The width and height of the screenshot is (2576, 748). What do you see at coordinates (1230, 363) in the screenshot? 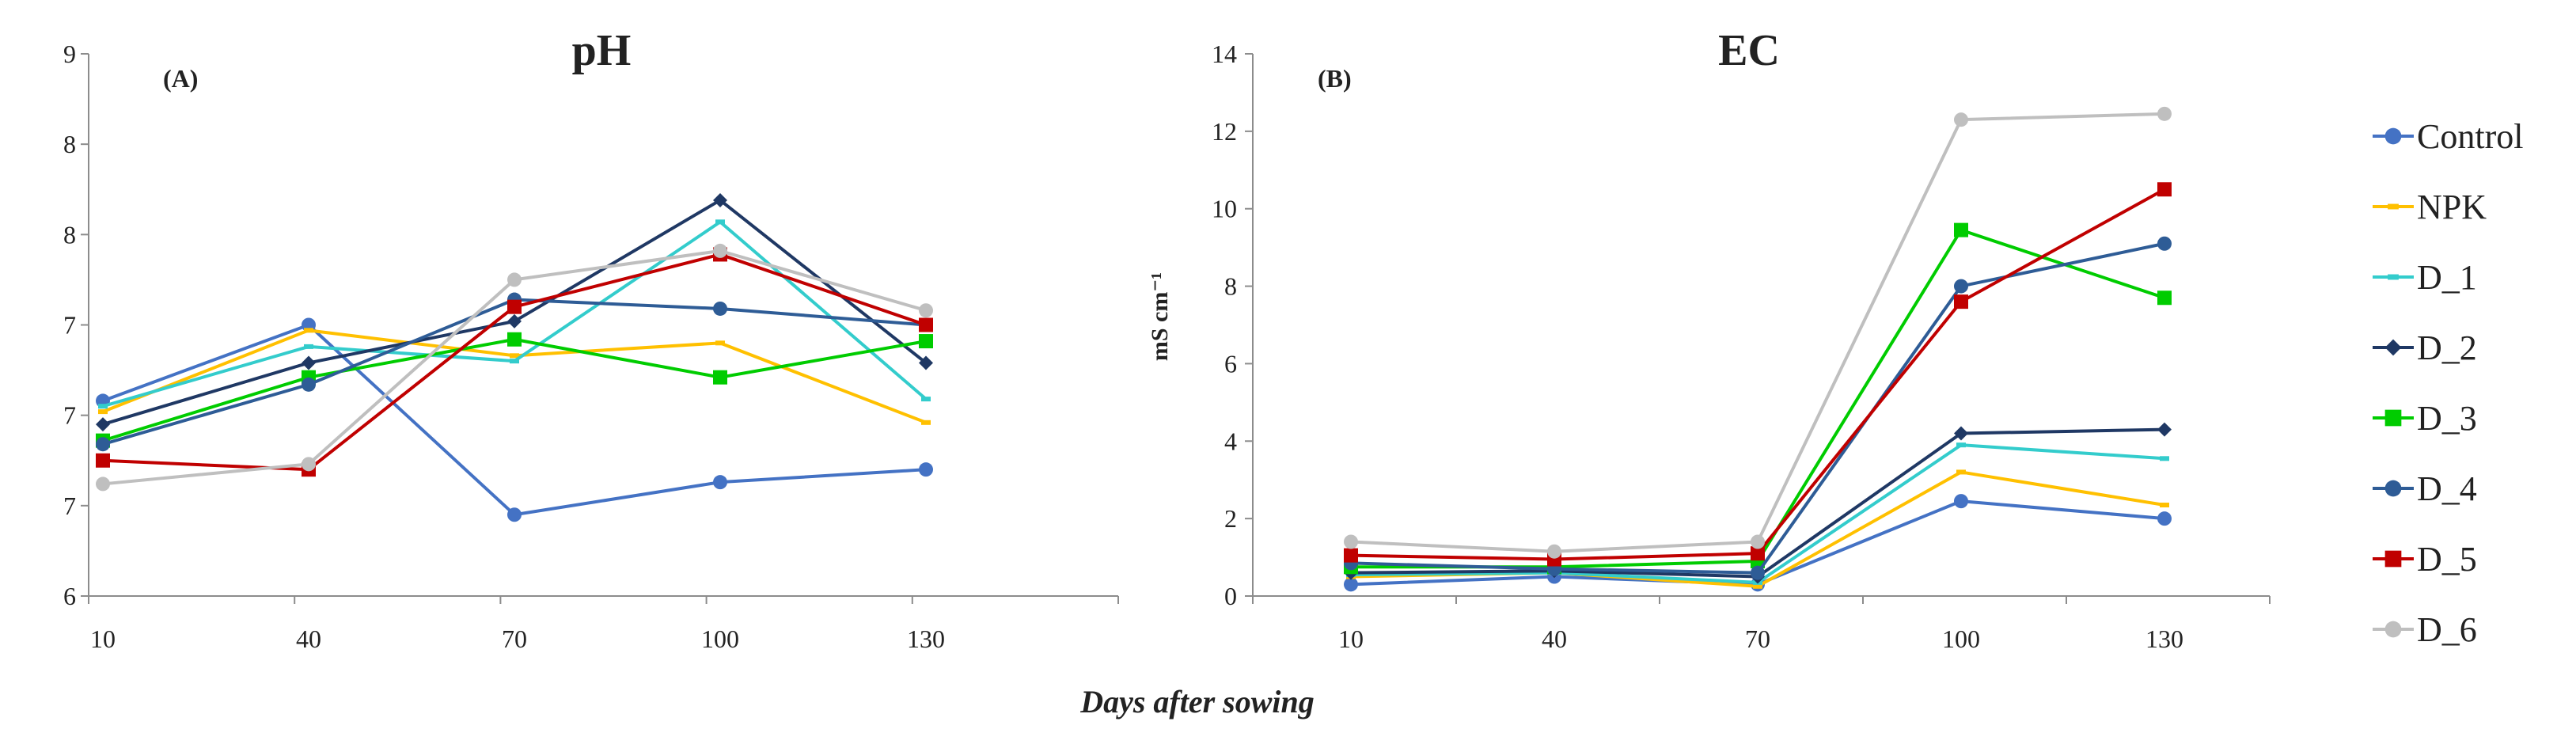
I see `panel-b-y-tick-label: 6` at bounding box center [1230, 363].